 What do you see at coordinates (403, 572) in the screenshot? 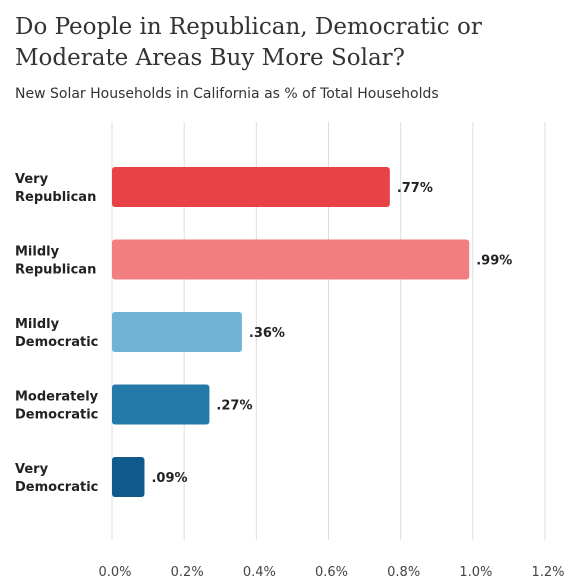
I see `x-tick-label: 0.8%` at bounding box center [403, 572].